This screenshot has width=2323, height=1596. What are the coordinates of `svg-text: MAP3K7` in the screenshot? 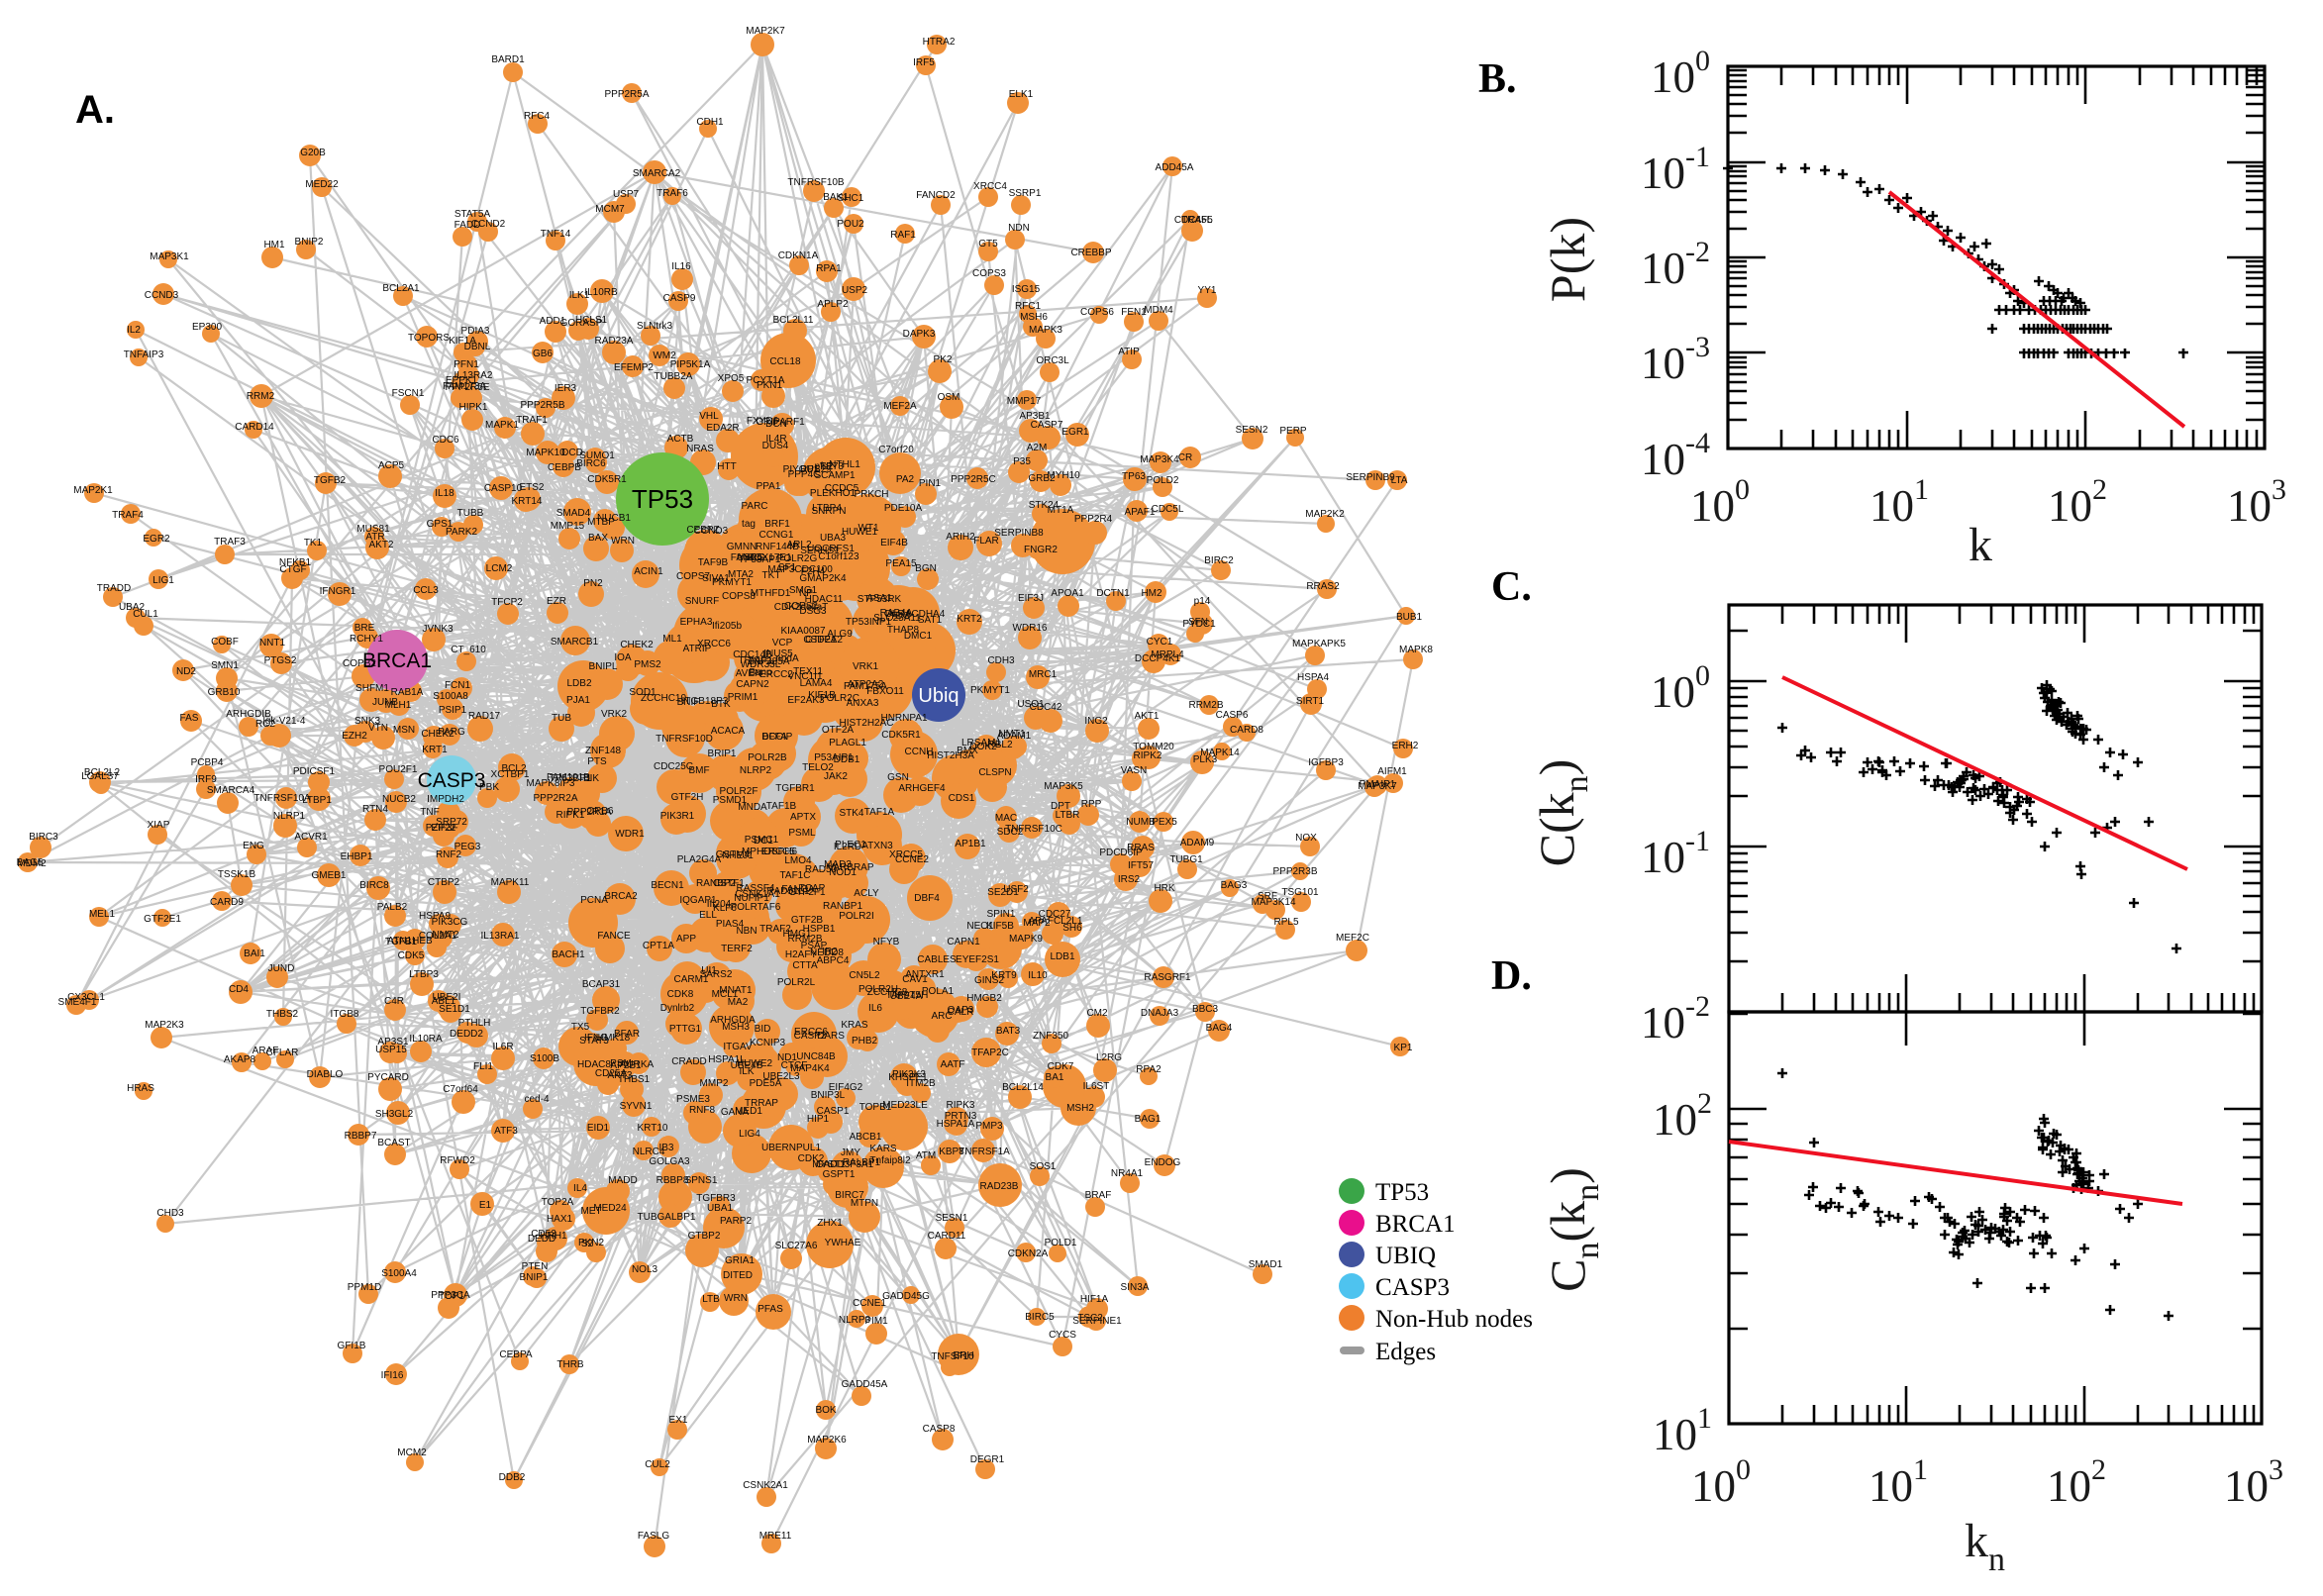 It's located at (1377, 786).